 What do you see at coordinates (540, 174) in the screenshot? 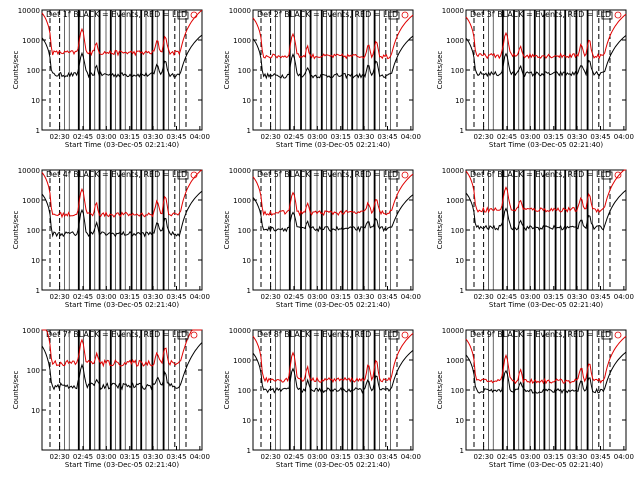
I see `chart-title: Det 6f BLACK = Events, RED = LLD` at bounding box center [540, 174].